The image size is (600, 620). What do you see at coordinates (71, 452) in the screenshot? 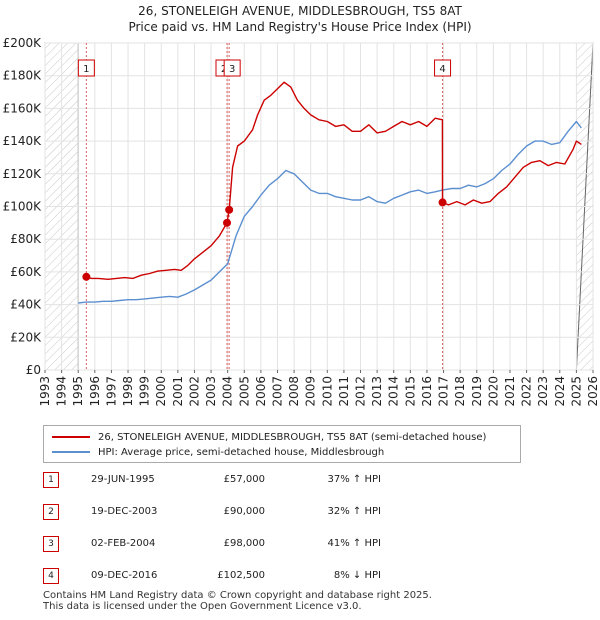
I see `legend-swatch-hpi` at bounding box center [71, 452].